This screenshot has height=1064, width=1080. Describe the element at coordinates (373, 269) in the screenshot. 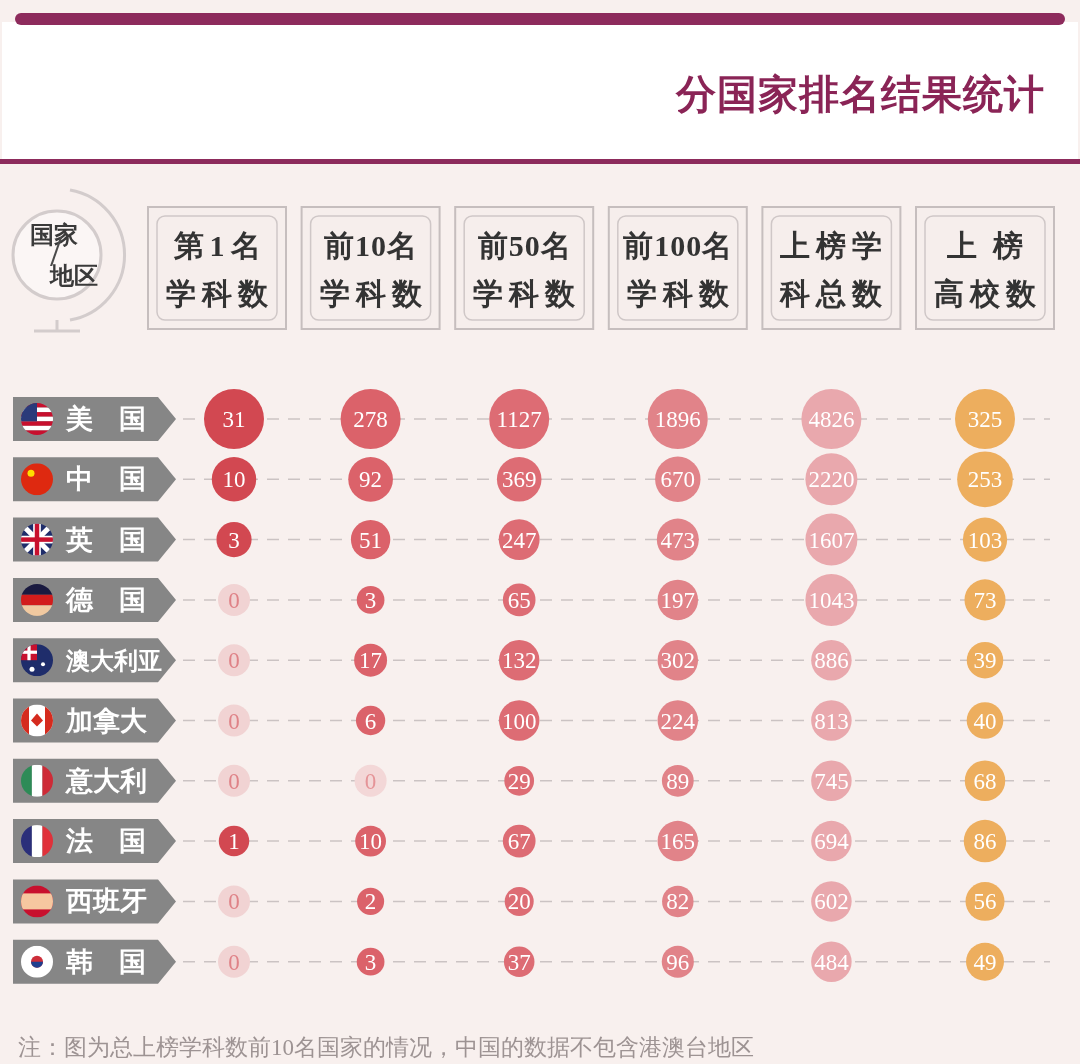

I see `x-tick-label: 前10名学科数` at that location.